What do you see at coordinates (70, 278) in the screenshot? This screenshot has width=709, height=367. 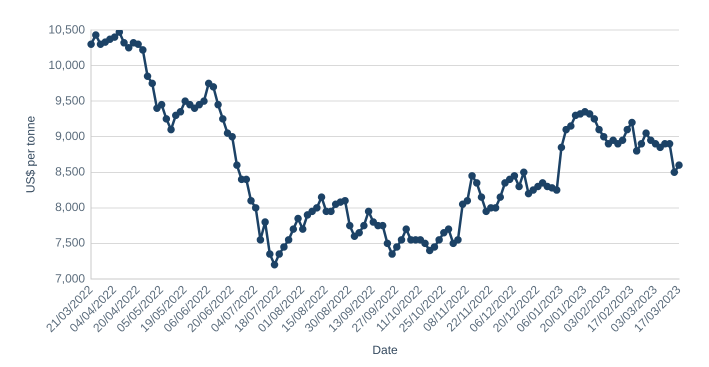 I see `y-tick-label: 7,000` at bounding box center [70, 278].